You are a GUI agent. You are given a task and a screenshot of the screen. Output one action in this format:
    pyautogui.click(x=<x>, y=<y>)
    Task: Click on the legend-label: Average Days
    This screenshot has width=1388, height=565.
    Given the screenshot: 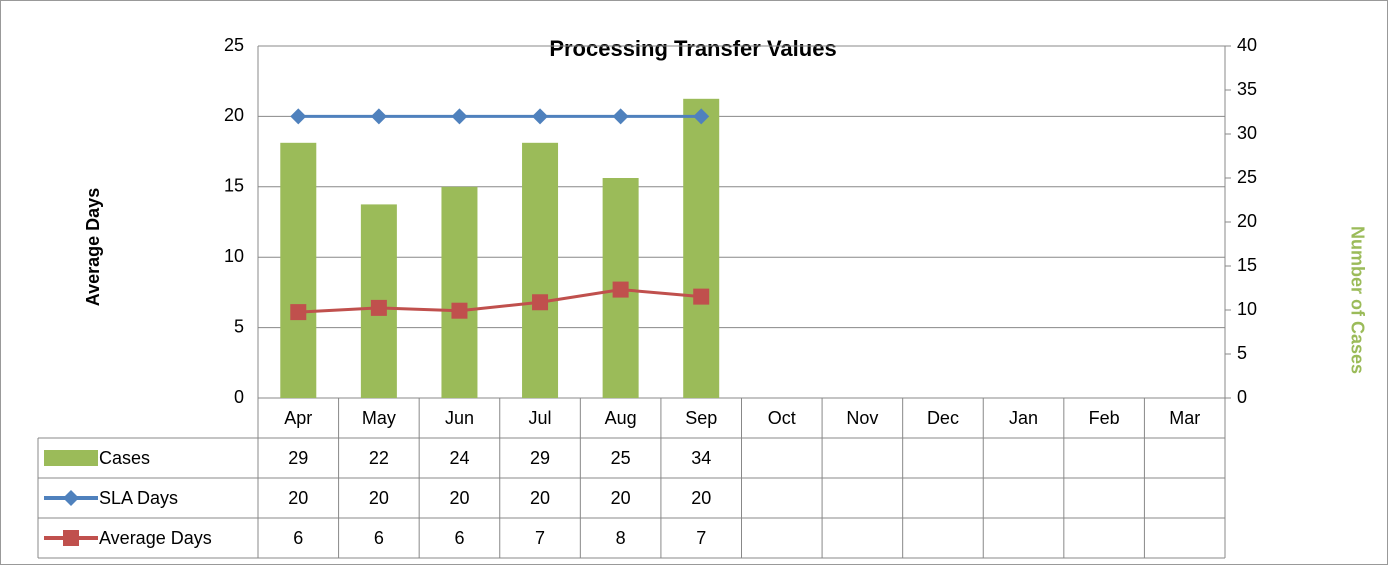 What is the action you would take?
    pyautogui.click(x=155, y=538)
    